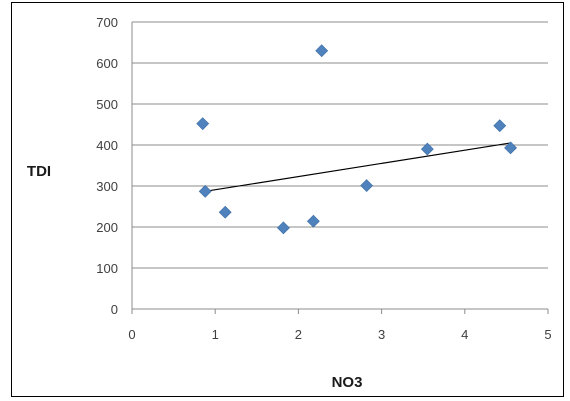 Image resolution: width=570 pixels, height=401 pixels. What do you see at coordinates (339, 334) in the screenshot?
I see `x-tick-labels: 0 1 2 3 4 5` at bounding box center [339, 334].